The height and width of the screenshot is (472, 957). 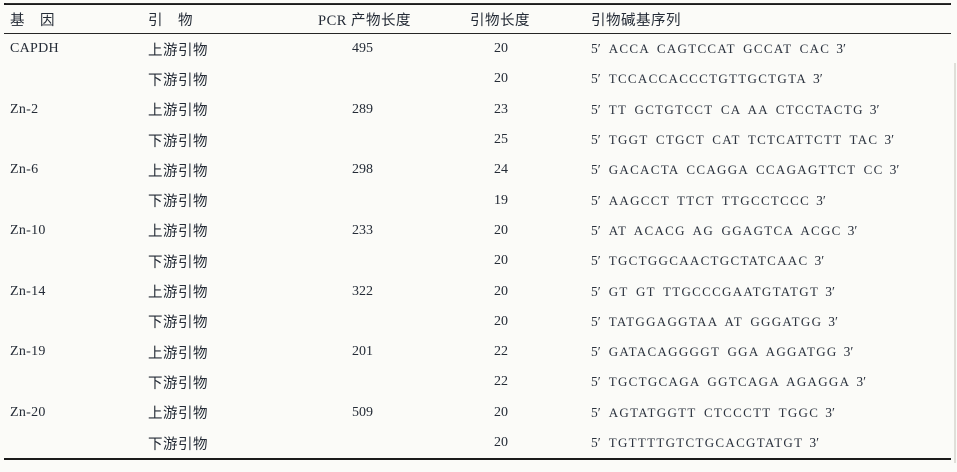 I want to click on sequence-cell: 5′ GATACAGGGGT GGA AGGATGG 3′, so click(x=757, y=352).